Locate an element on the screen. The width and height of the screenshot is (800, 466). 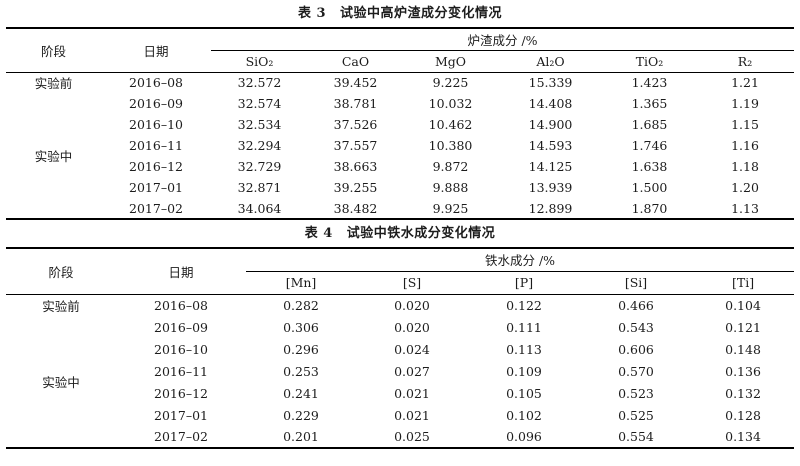
table4-caption-text: 试验中铁水成分变化情况 is located at coordinates (421, 233).